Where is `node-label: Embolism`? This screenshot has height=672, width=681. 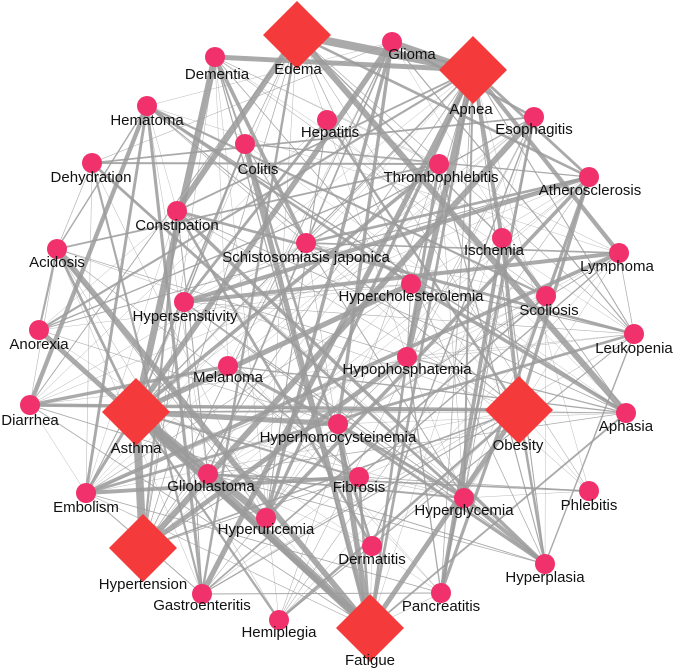
node-label: Embolism is located at coordinates (86, 507).